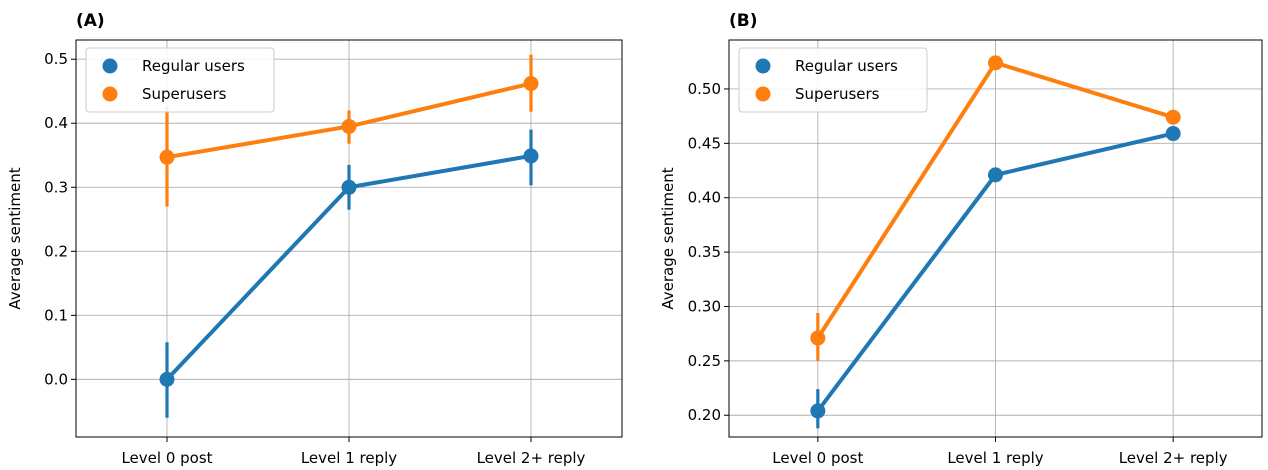 This screenshot has width=1268, height=470. I want to click on y-tick-label: 0.50, so click(704, 89).